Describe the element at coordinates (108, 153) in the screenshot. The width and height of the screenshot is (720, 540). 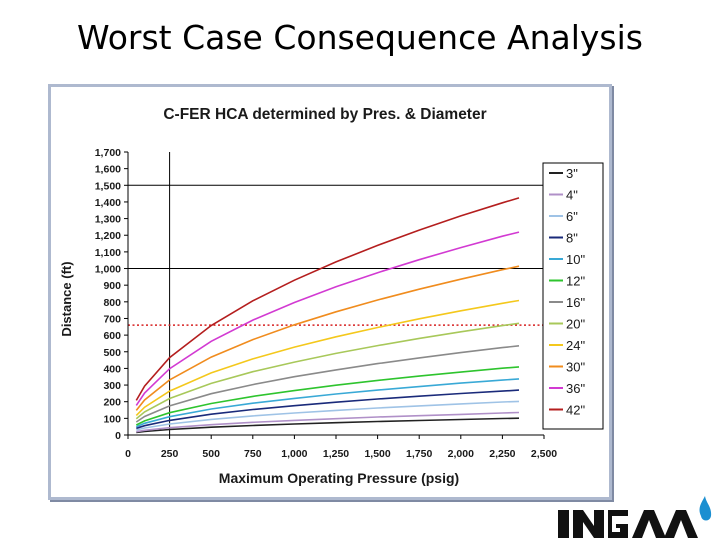
I see `y-tick-label: 1,700` at that location.